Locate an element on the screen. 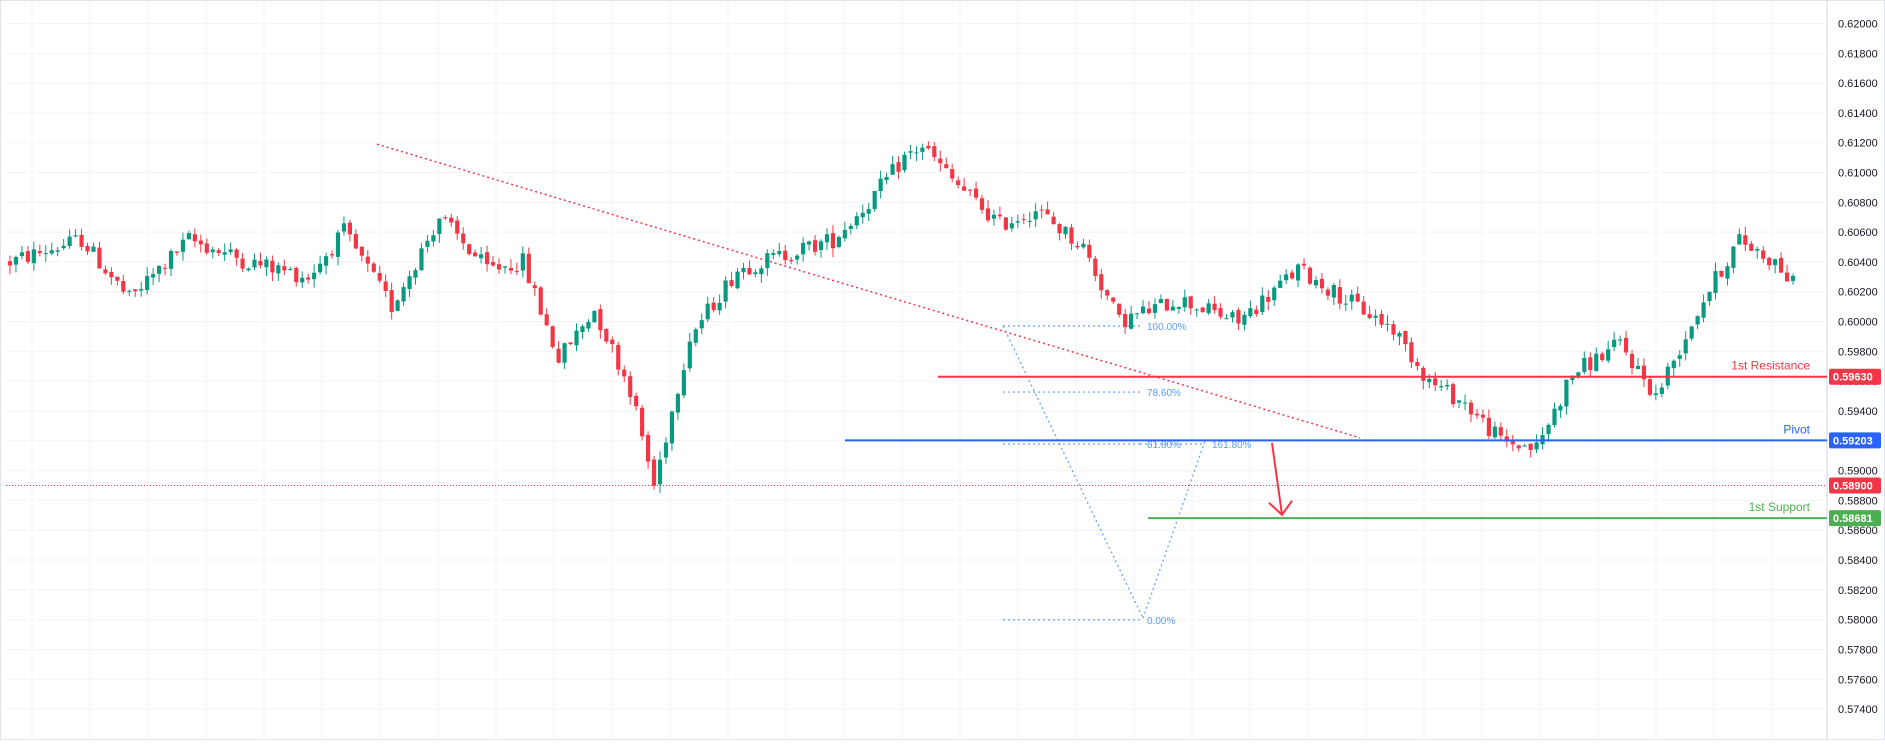 The height and width of the screenshot is (745, 1885). price-tick-label: 0.62000 is located at coordinates (1858, 24).